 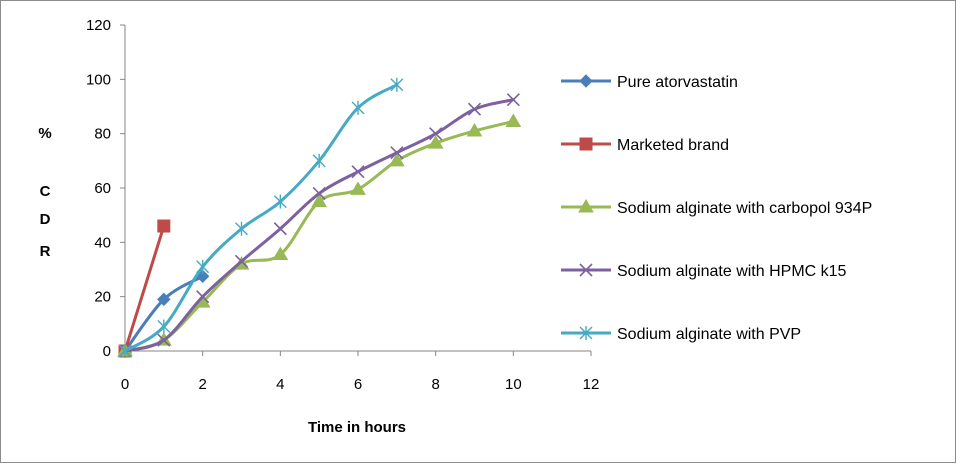 What do you see at coordinates (358, 384) in the screenshot?
I see `x-tick-label: 6` at bounding box center [358, 384].